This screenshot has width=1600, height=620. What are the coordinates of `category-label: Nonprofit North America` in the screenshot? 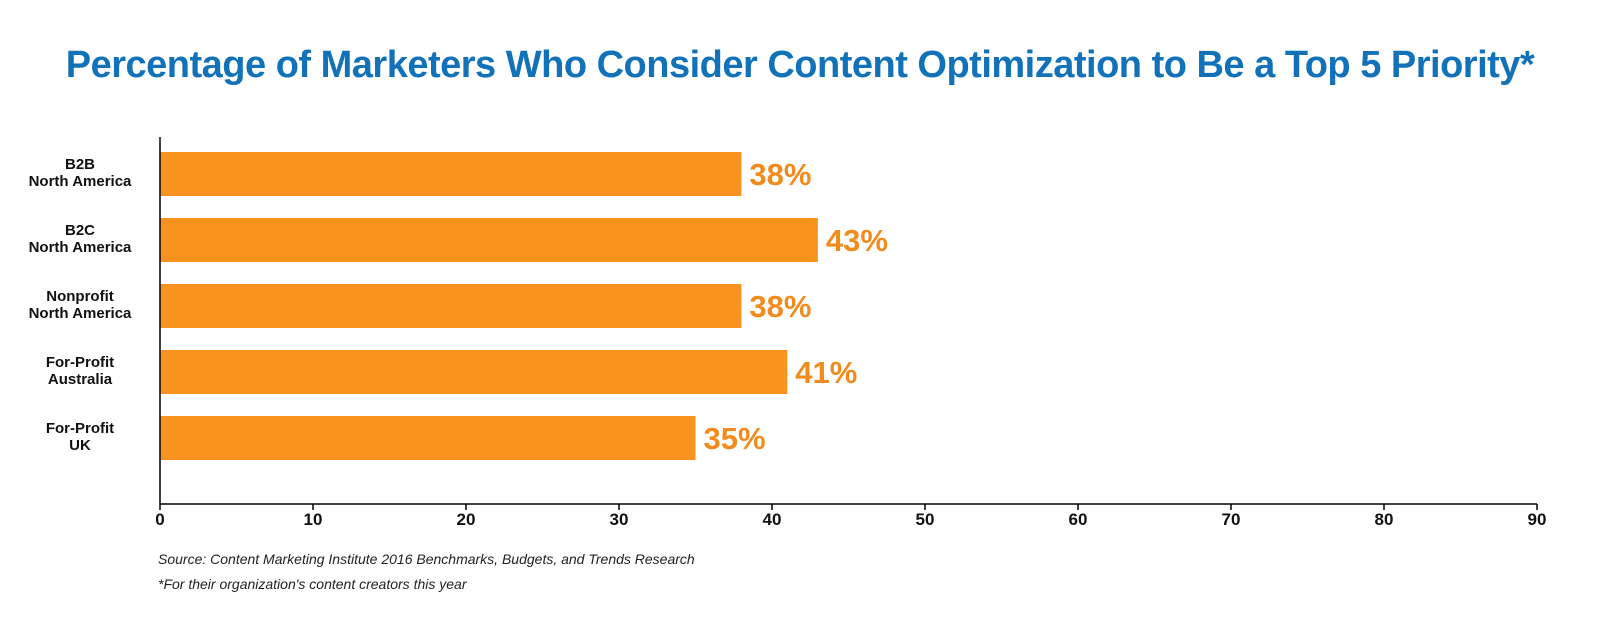 It's located at (80, 305).